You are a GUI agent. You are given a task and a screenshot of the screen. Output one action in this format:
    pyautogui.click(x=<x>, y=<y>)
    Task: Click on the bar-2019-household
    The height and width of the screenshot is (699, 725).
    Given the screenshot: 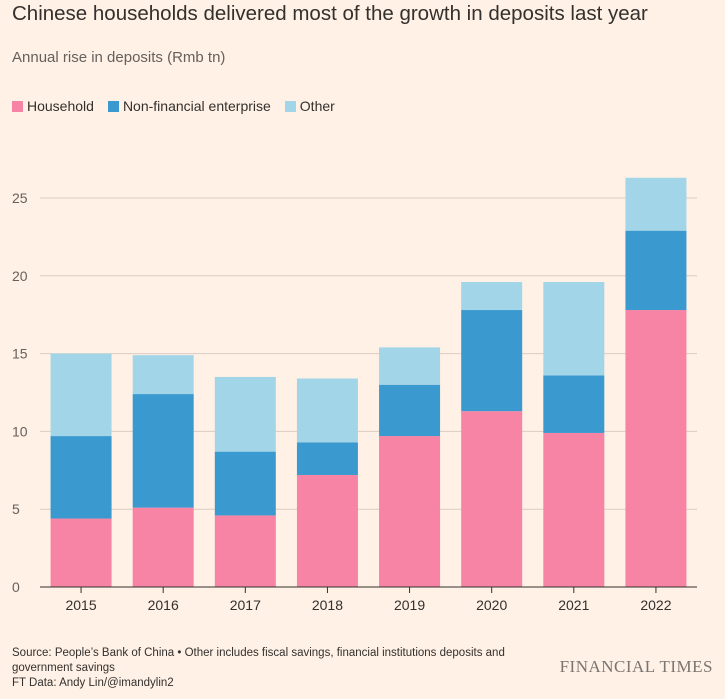 What is the action you would take?
    pyautogui.click(x=410, y=511)
    